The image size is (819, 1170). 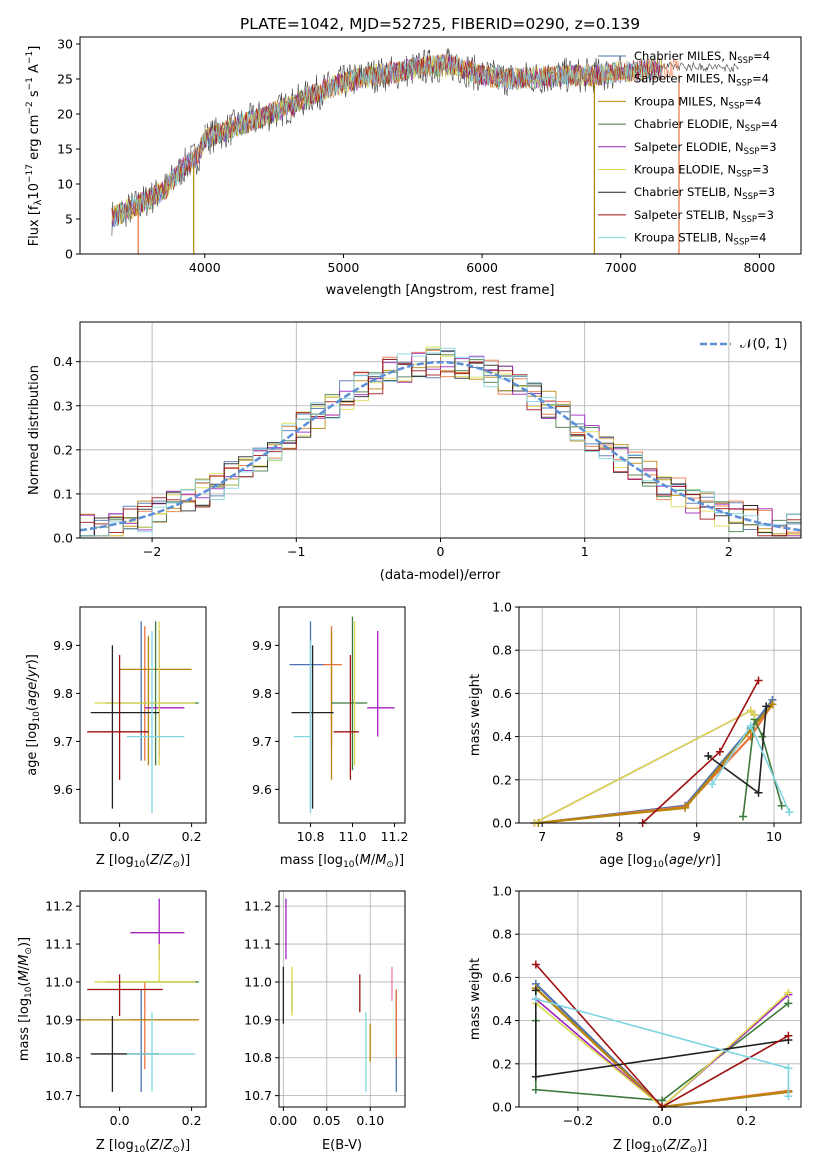 I want to click on legend-label-chabrier-stelib-n-ssp-3: Chabrier STELIB, NSSP=3, so click(x=704, y=193).